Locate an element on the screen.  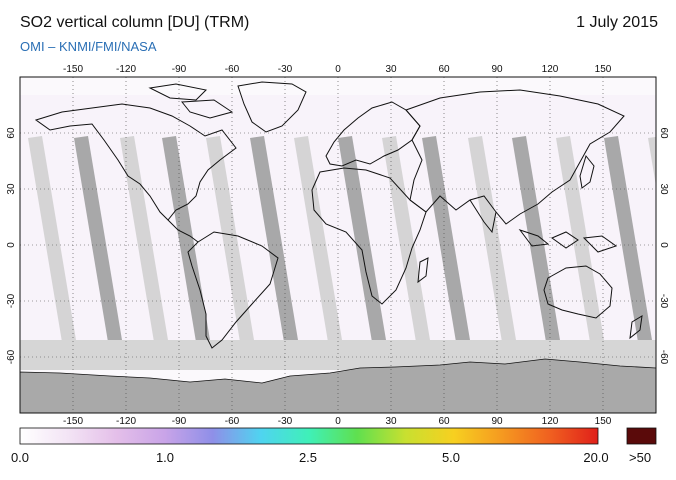
arctic-islands is located at coordinates (191, 101).